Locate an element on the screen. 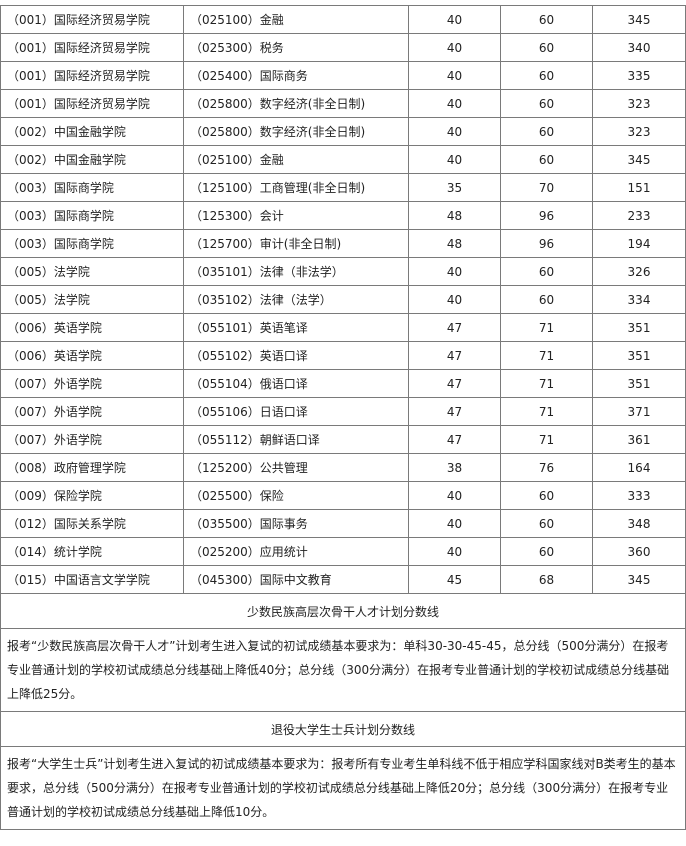 Image resolution: width=686 pixels, height=846 pixels. major-cell: （125300）会计 is located at coordinates (296, 215).